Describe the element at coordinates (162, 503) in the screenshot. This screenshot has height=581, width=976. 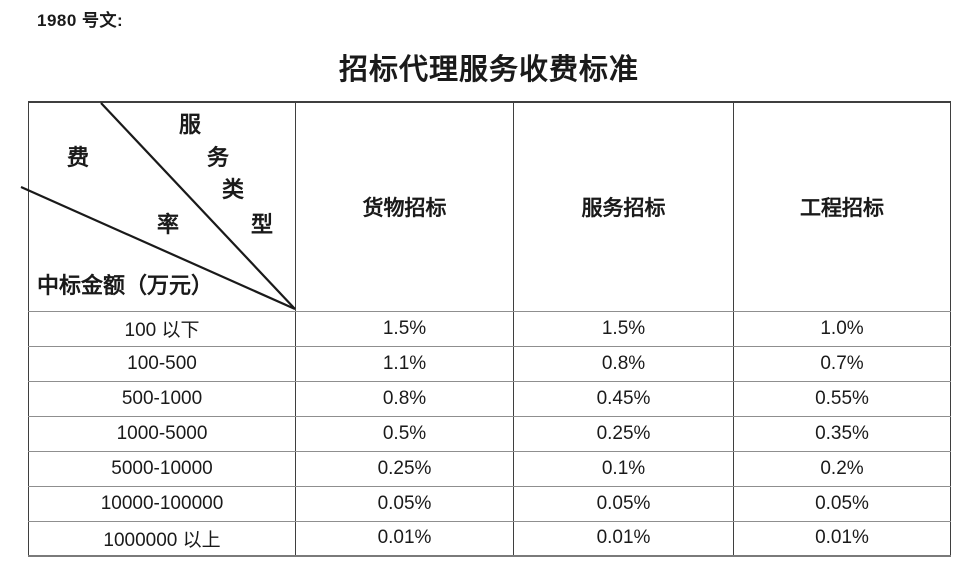
I see `amount-range-cell: 10000-100000` at that location.